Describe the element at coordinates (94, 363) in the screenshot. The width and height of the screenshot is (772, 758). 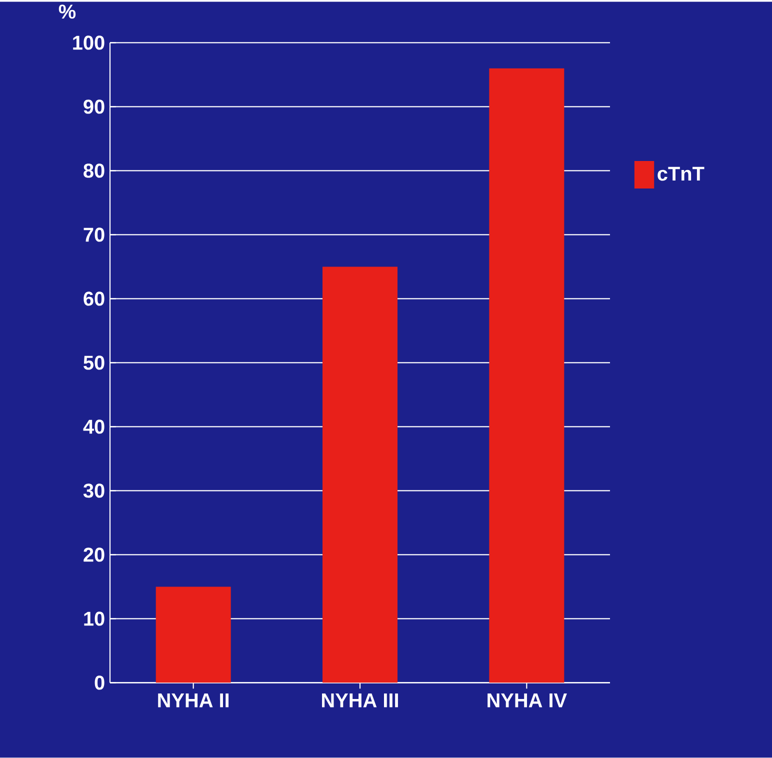
I see `y-tick-label: 50` at that location.